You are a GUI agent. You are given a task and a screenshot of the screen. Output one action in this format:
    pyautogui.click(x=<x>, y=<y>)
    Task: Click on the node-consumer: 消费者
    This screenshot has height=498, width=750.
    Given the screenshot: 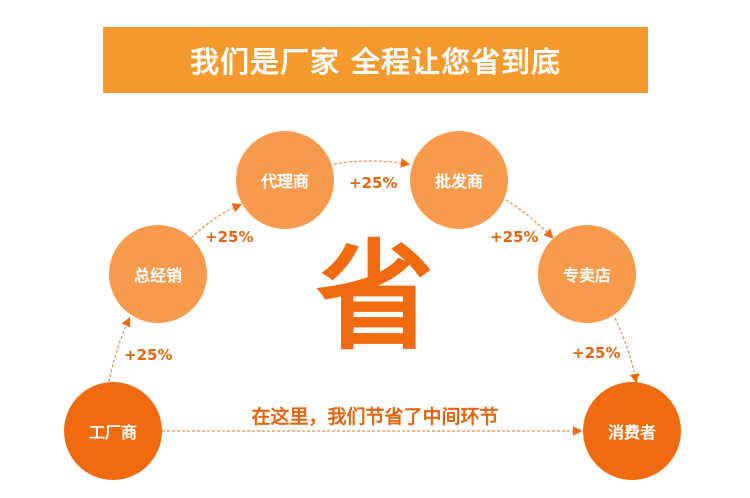 What is the action you would take?
    pyautogui.click(x=632, y=431)
    